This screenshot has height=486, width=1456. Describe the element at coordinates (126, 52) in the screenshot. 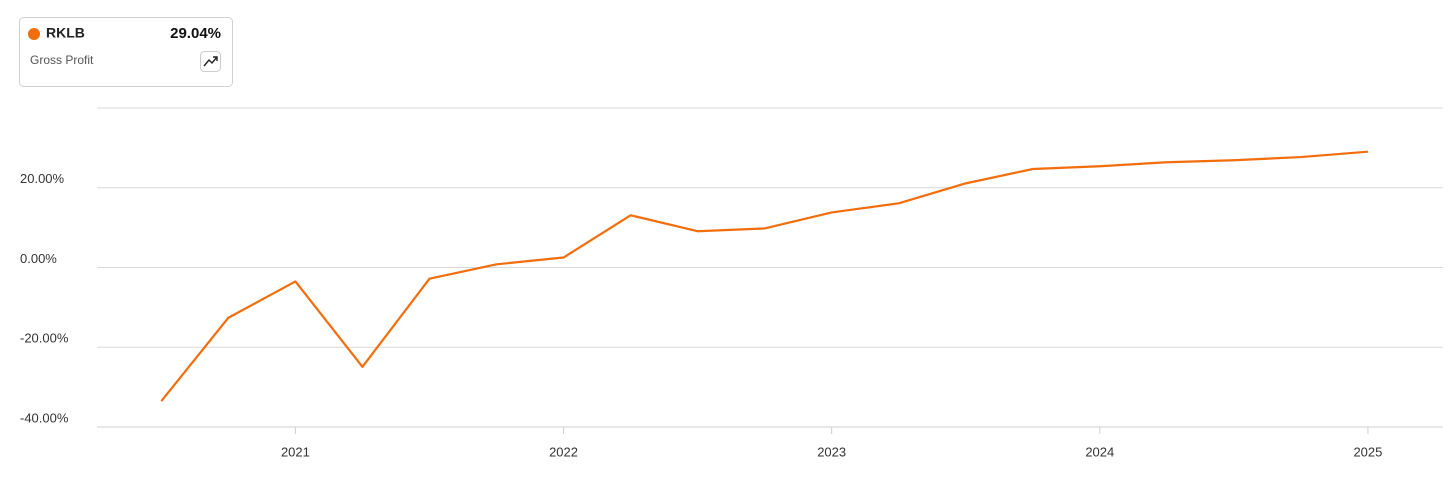

I see `legend-card` at that location.